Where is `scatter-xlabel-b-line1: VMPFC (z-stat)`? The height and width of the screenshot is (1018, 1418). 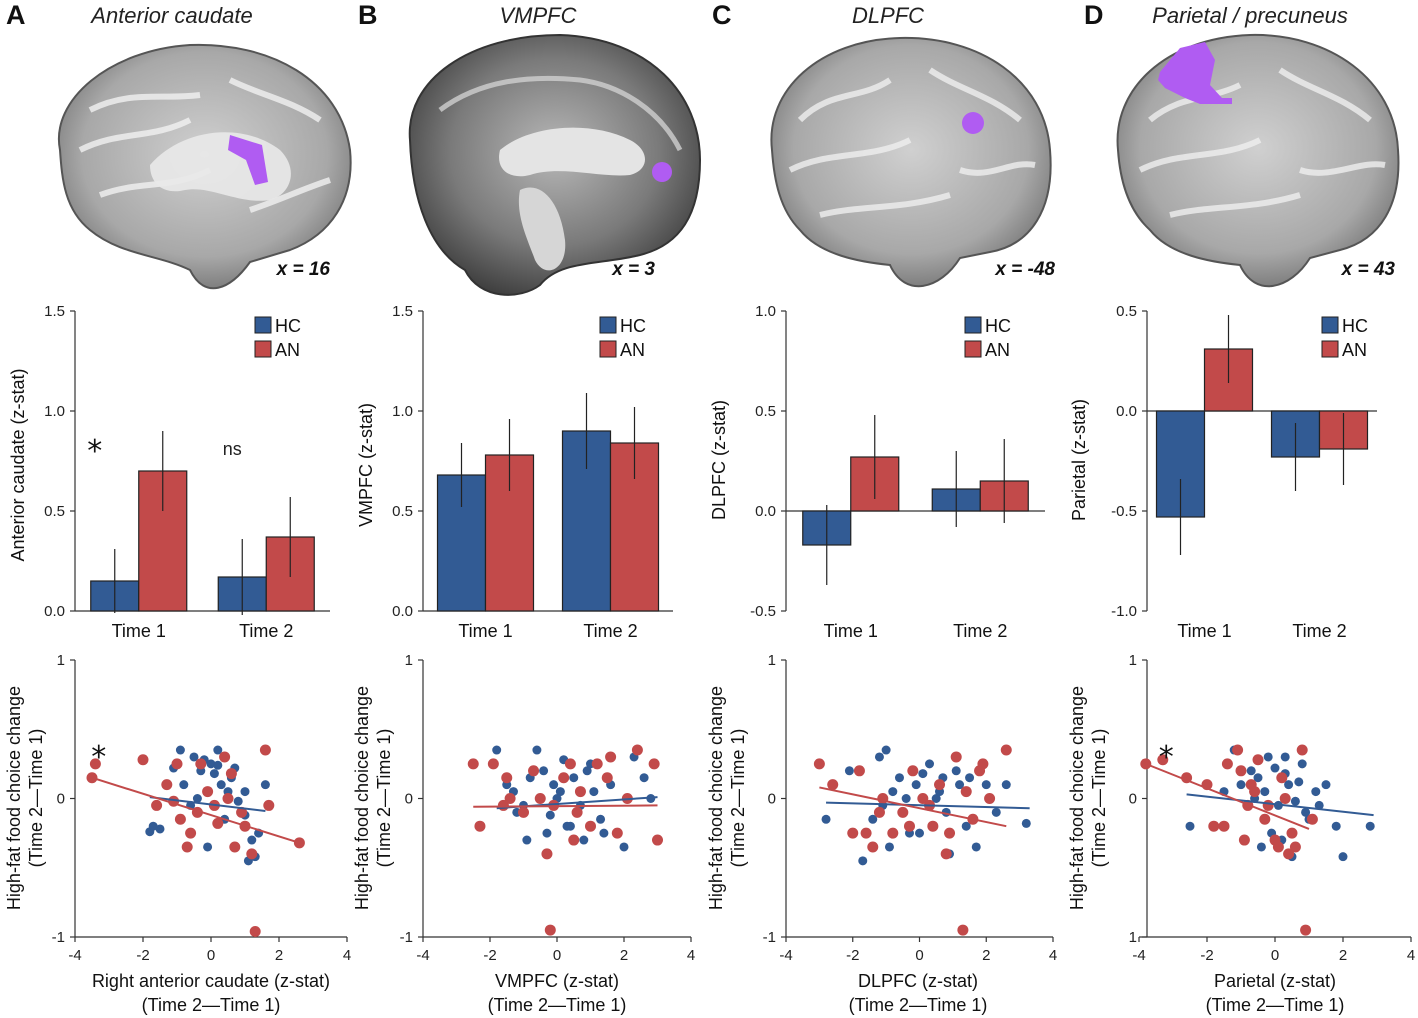 scatter-xlabel-b-line1: VMPFC (z-stat) is located at coordinates (557, 981).